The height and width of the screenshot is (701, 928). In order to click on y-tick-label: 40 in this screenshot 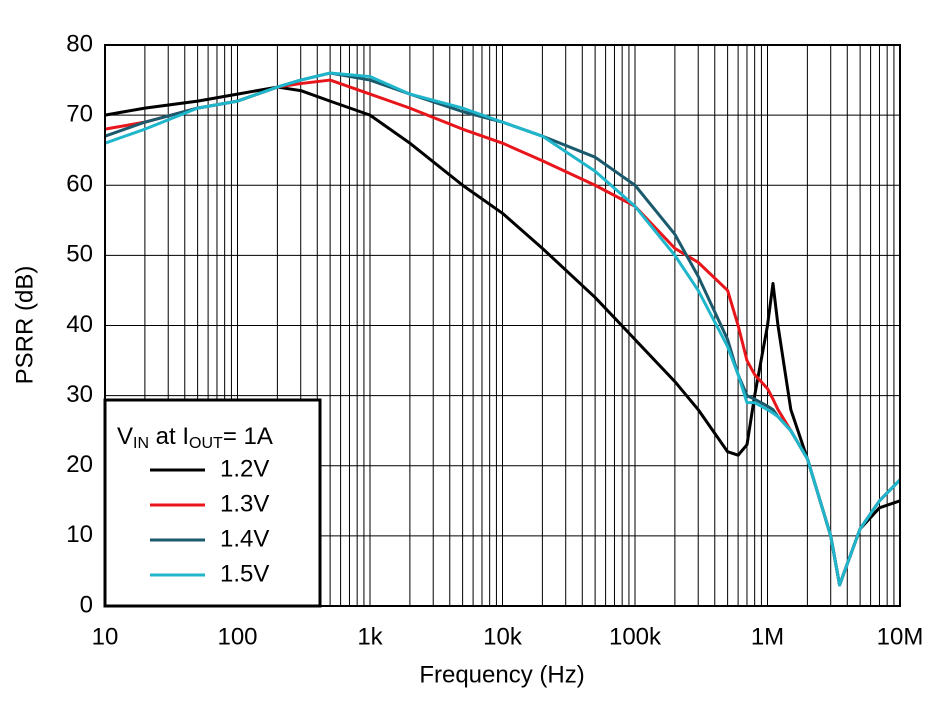, I will do `click(79, 324)`.